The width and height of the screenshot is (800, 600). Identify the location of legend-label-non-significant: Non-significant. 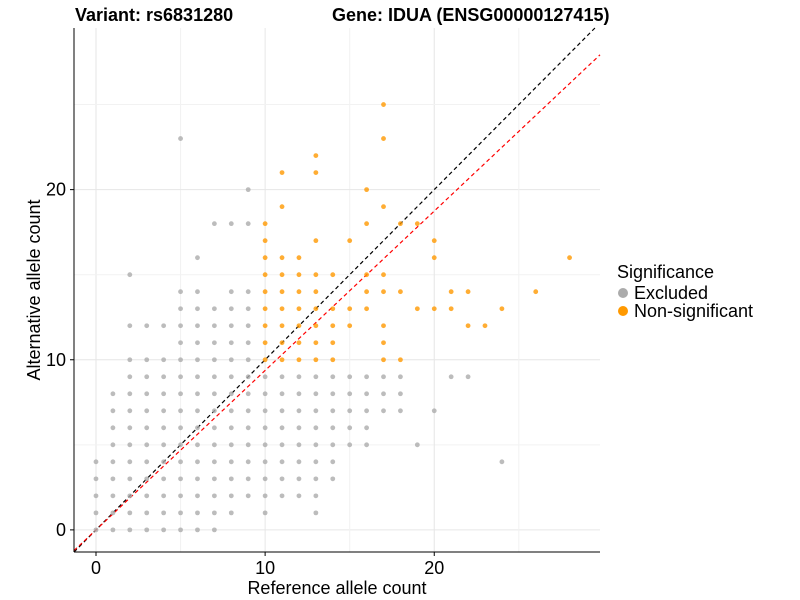
(694, 310).